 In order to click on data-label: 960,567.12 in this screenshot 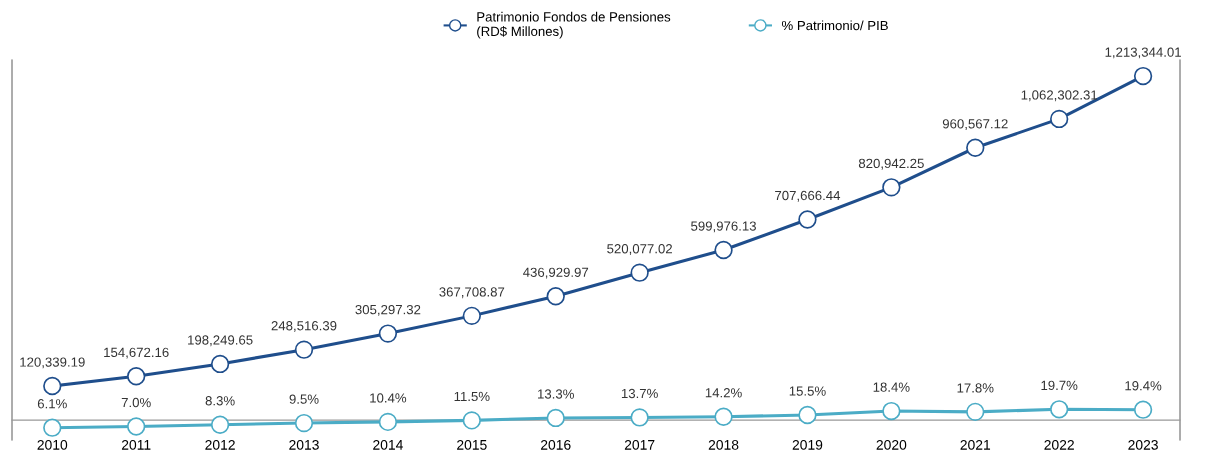, I will do `click(975, 125)`.